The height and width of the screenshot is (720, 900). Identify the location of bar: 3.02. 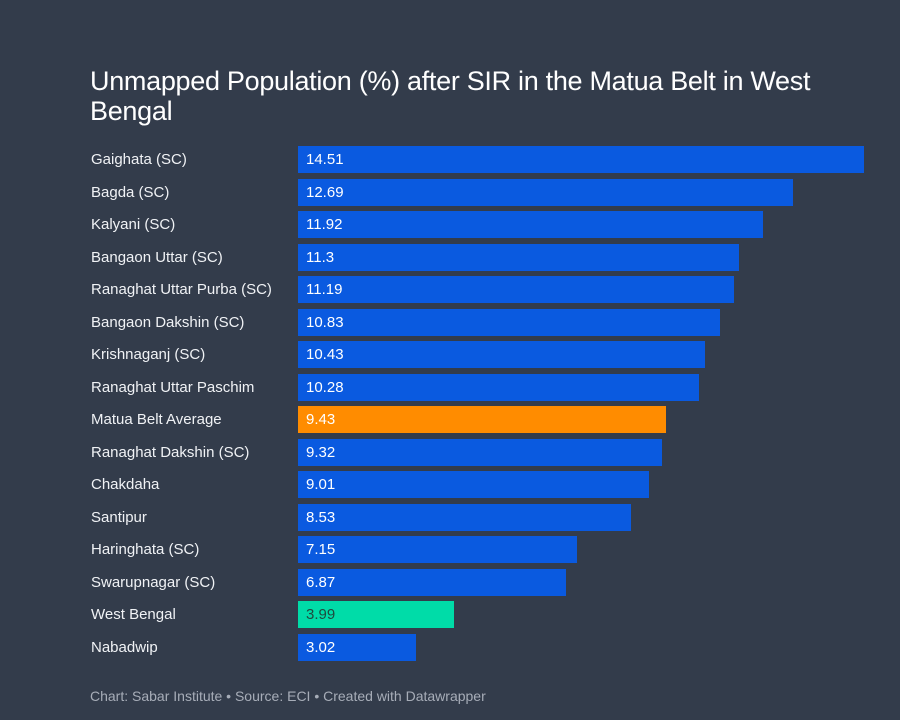
(357, 647).